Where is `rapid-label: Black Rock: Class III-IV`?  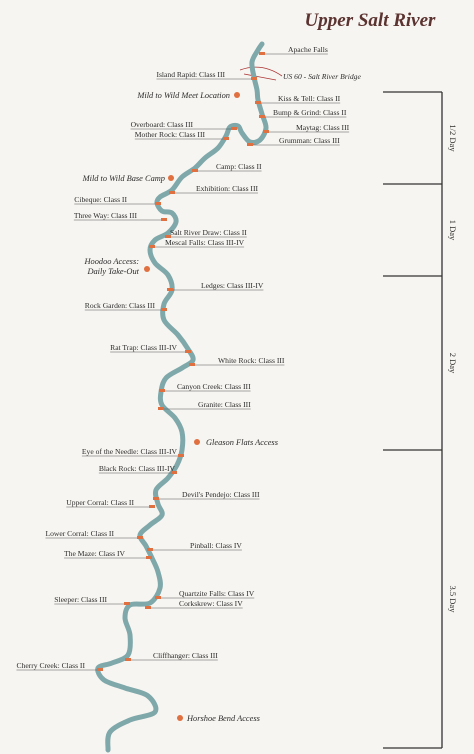
rapid-label: Black Rock: Class III-IV is located at coordinates (137, 468).